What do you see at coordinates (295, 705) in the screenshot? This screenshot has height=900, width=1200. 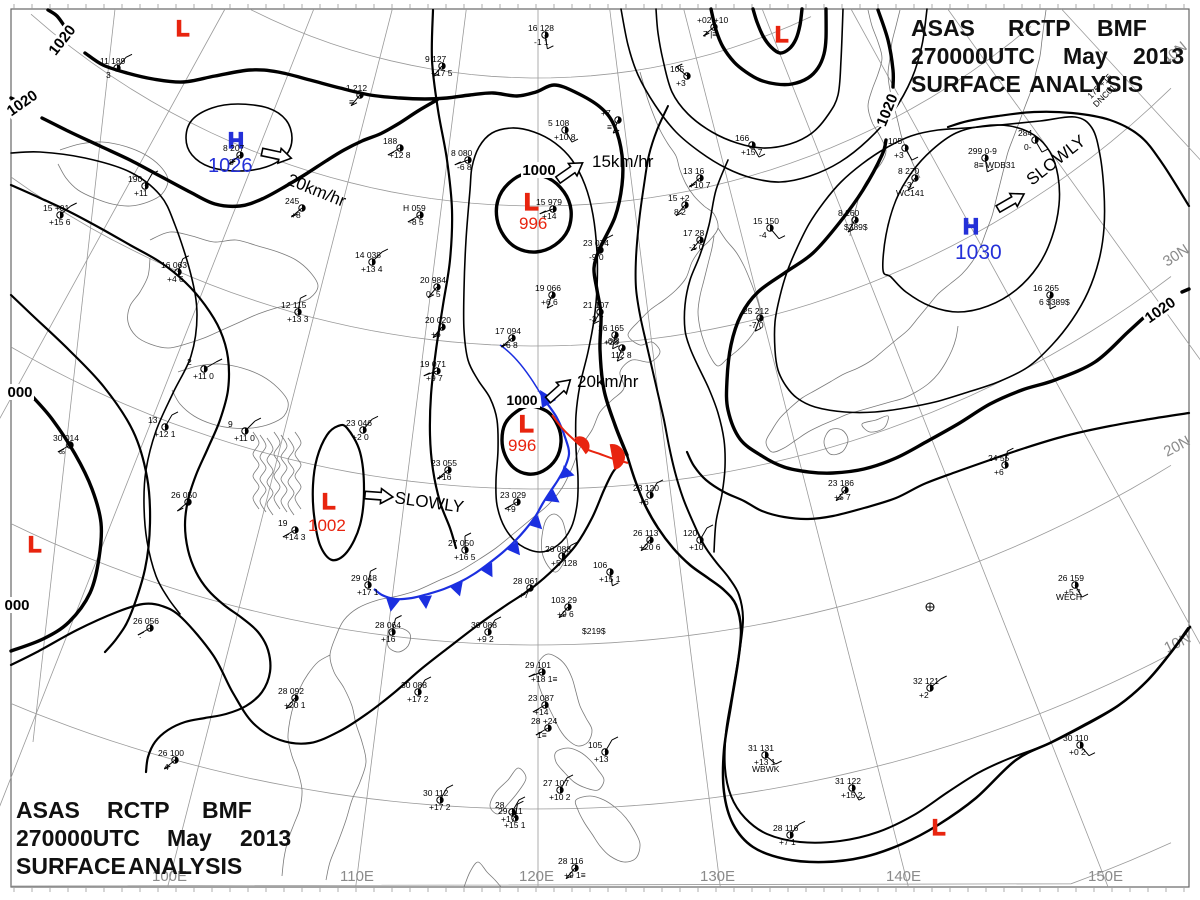 I see `svg-text: +20 1` at bounding box center [295, 705].